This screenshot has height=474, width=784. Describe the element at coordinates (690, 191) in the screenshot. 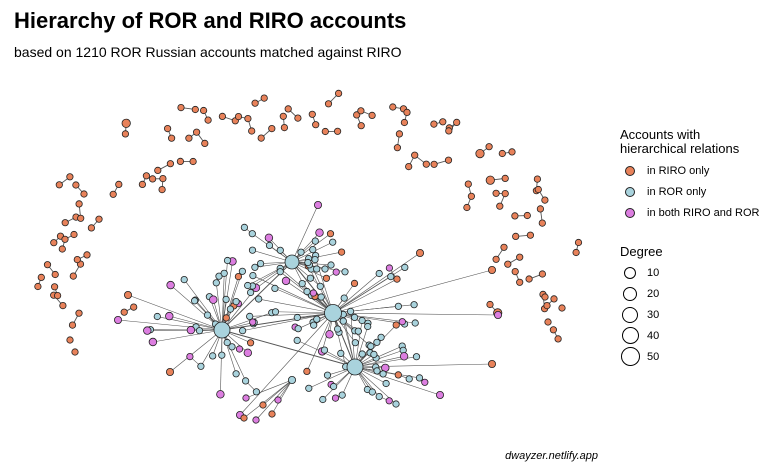

I see `legend-item-group: in ROR only` at that location.